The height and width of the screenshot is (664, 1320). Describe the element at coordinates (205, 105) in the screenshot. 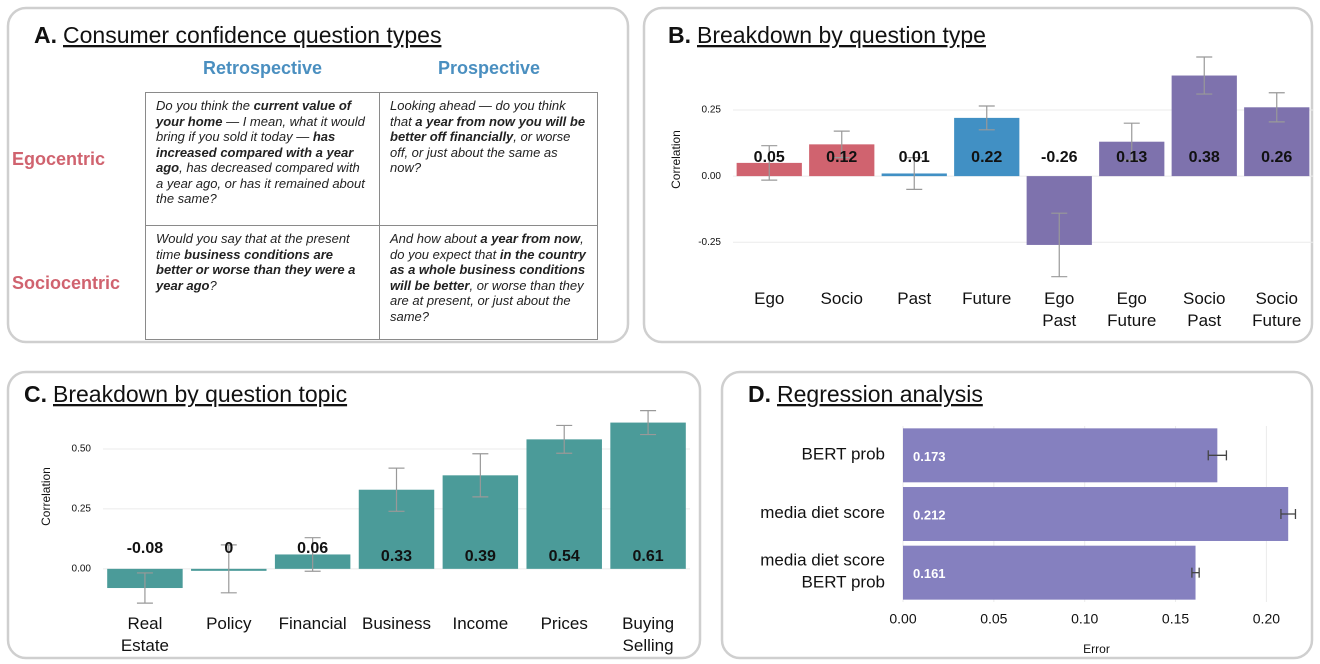

I see `question-text: Do you think the` at that location.